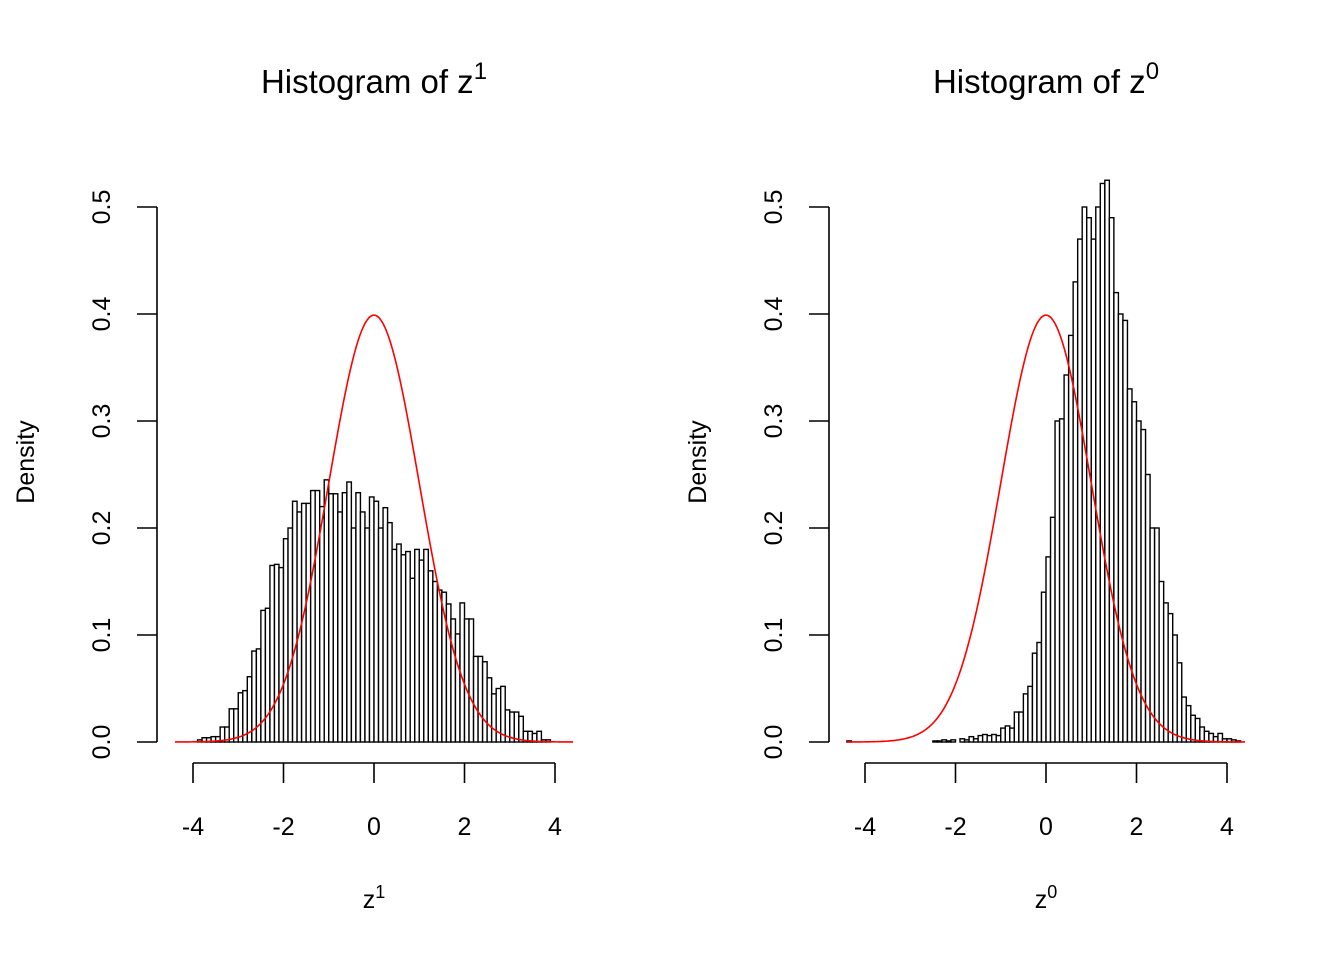 The image size is (1344, 960). Describe the element at coordinates (374, 898) in the screenshot. I see `x-axis-label: z1` at that location.